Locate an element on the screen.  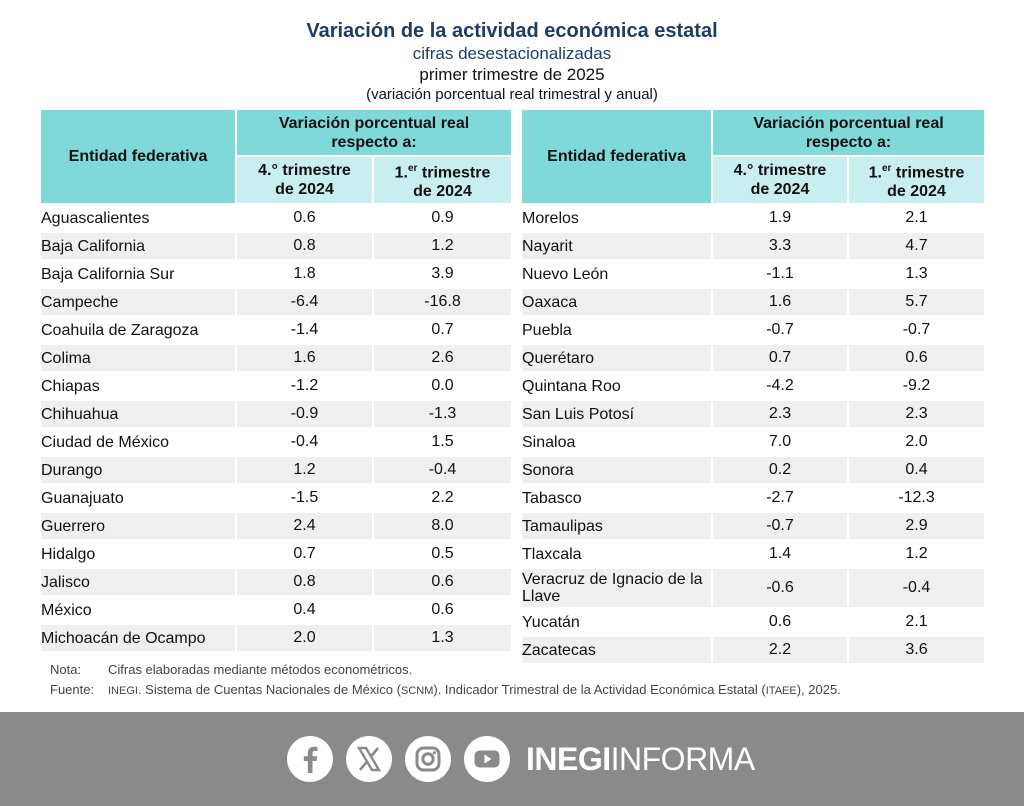
value-q1: 4.7 is located at coordinates (915, 245).